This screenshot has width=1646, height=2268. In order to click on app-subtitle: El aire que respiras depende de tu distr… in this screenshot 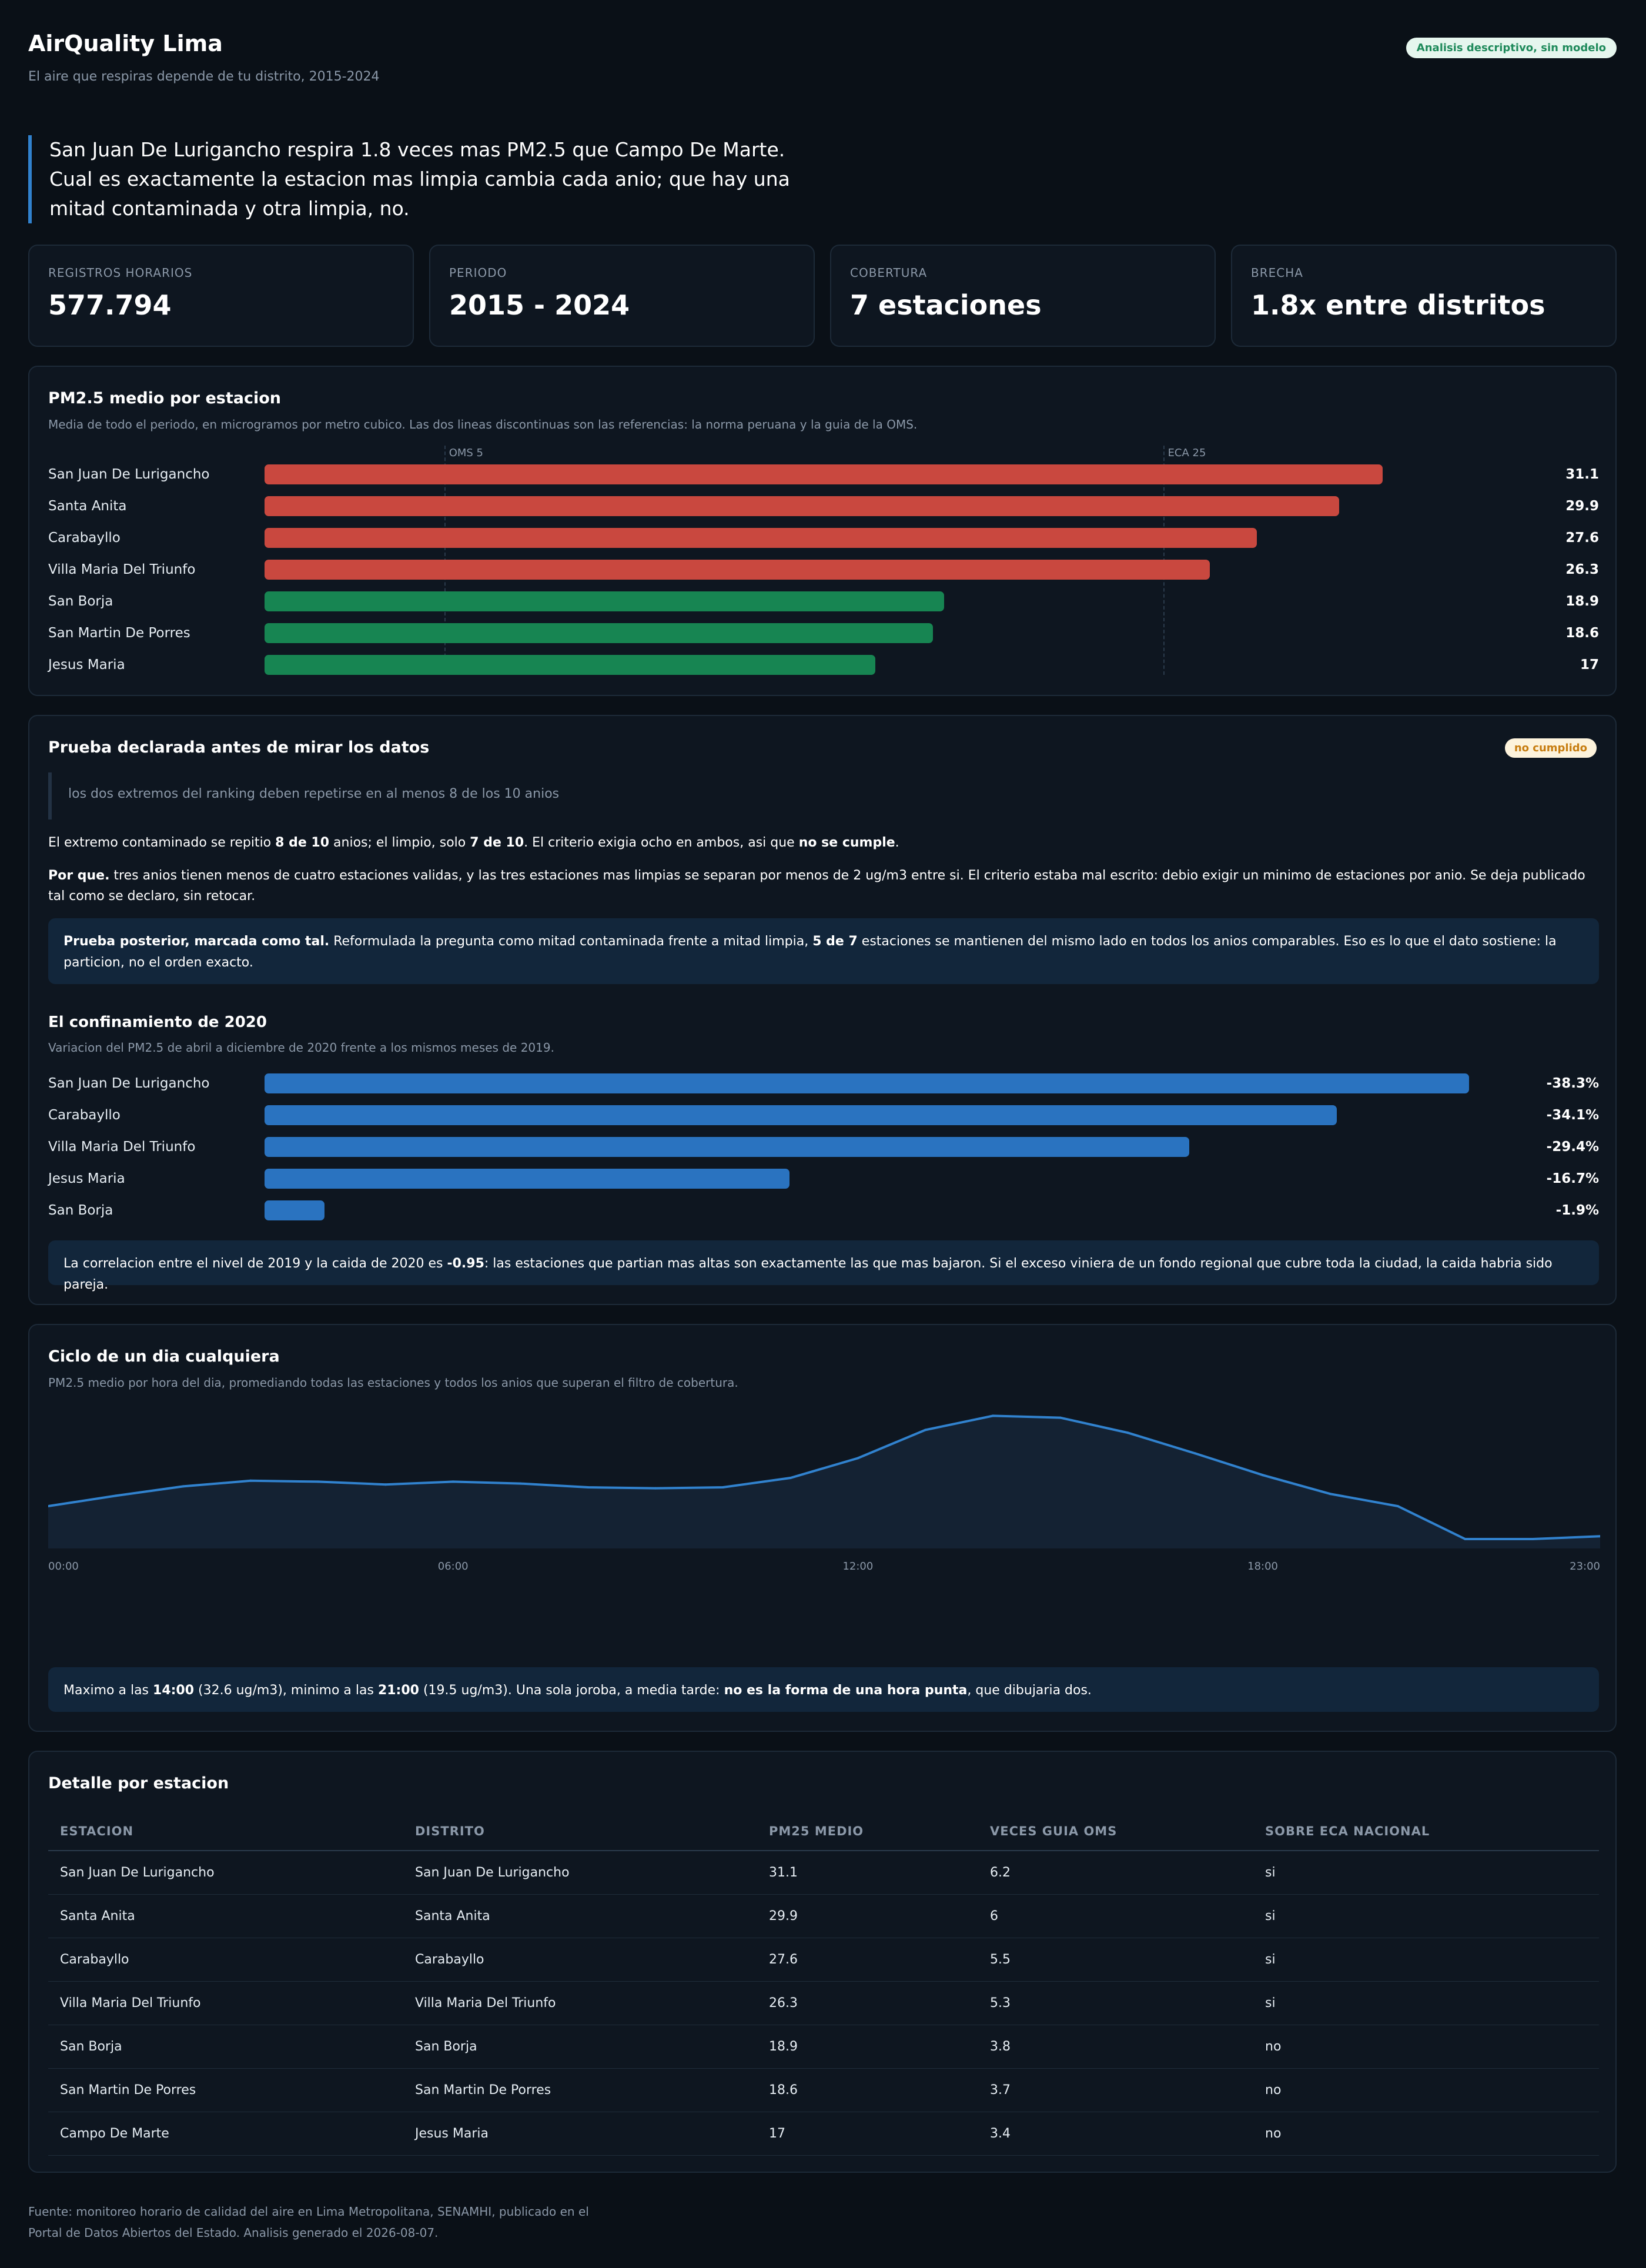, I will do `click(204, 76)`.